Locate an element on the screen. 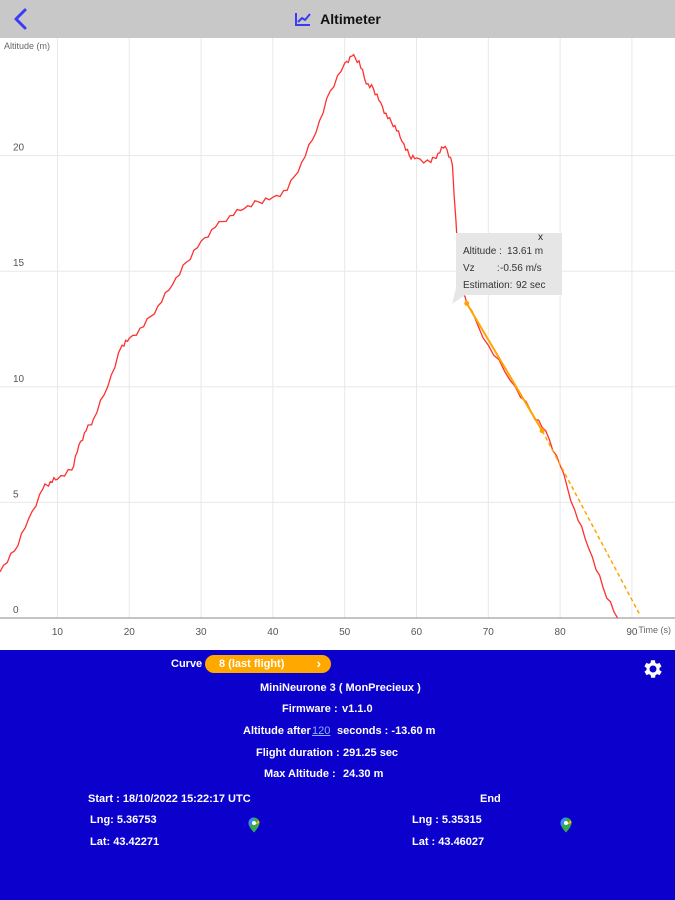  end-latitude: Lat : 43.46027 is located at coordinates (448, 842).